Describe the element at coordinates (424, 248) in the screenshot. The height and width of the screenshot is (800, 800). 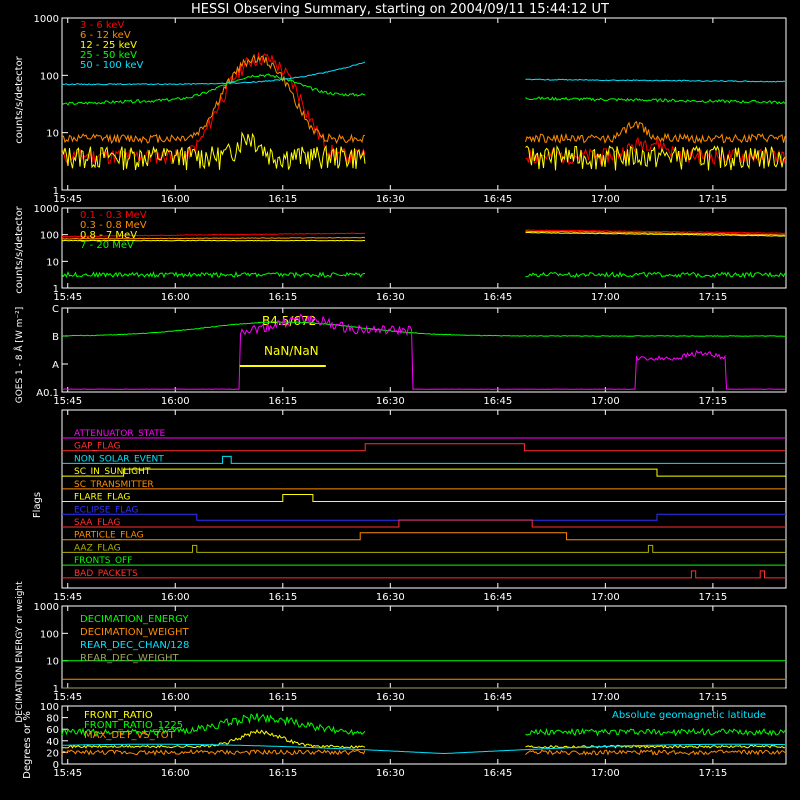
I see `panel-frame-gamma` at that location.